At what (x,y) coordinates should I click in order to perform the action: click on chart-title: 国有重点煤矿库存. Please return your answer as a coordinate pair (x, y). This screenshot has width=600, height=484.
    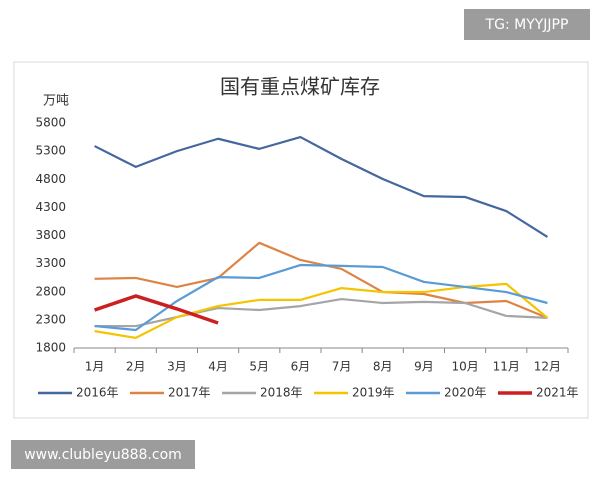
    Looking at the image, I should click on (300, 87).